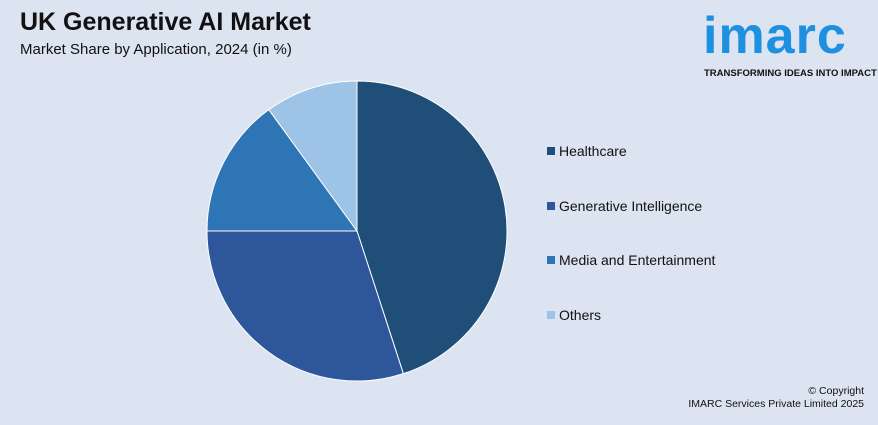 This screenshot has height=425, width=878. Describe the element at coordinates (305, 306) in the screenshot. I see `pie-slice-generative-intelligence` at that location.